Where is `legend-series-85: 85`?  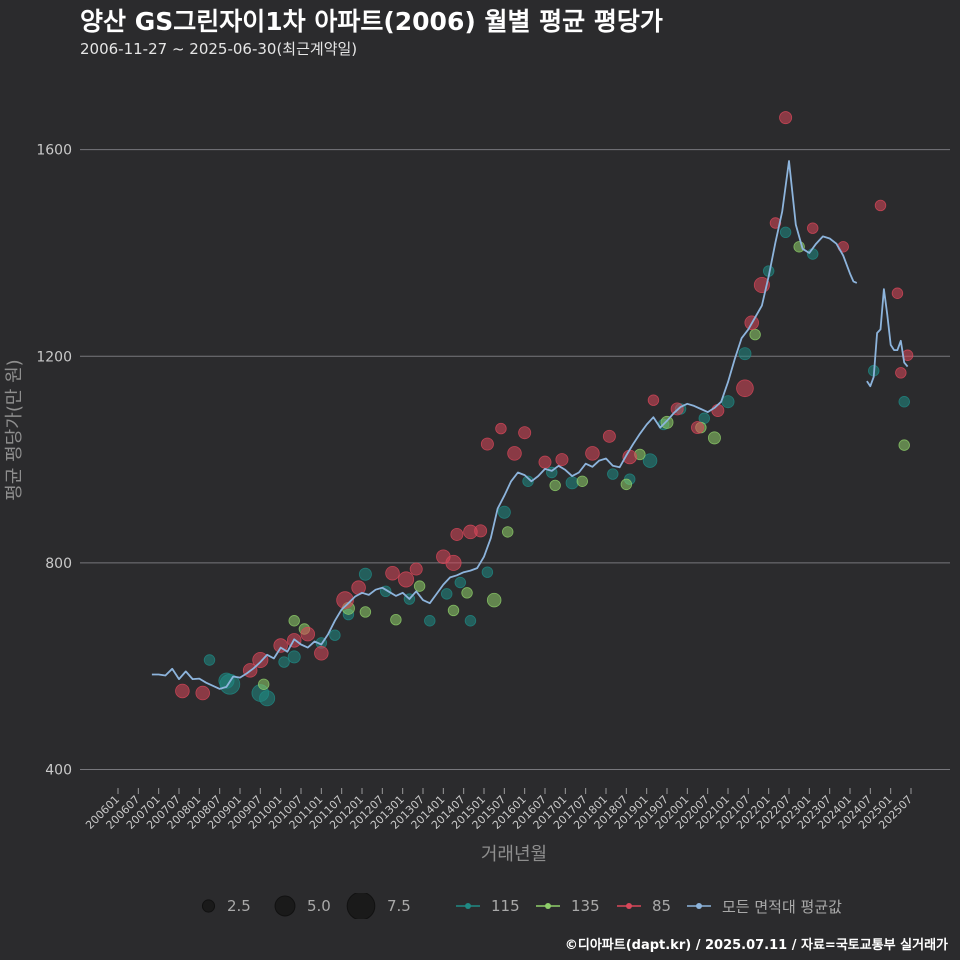 legend-series-85: 85 is located at coordinates (643, 906).